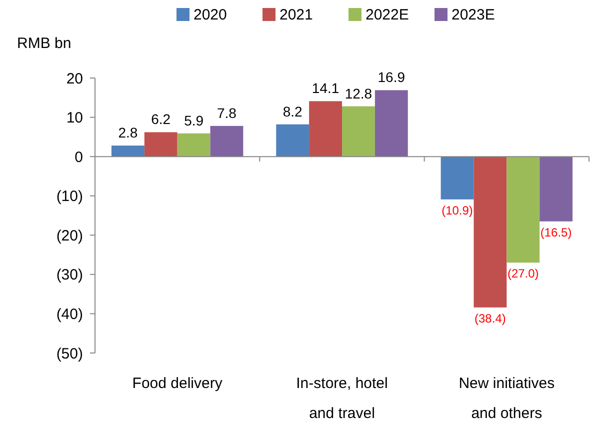 This screenshot has width=597, height=436. Describe the element at coordinates (457, 210) in the screenshot. I see `data-label: (10.9)` at that location.